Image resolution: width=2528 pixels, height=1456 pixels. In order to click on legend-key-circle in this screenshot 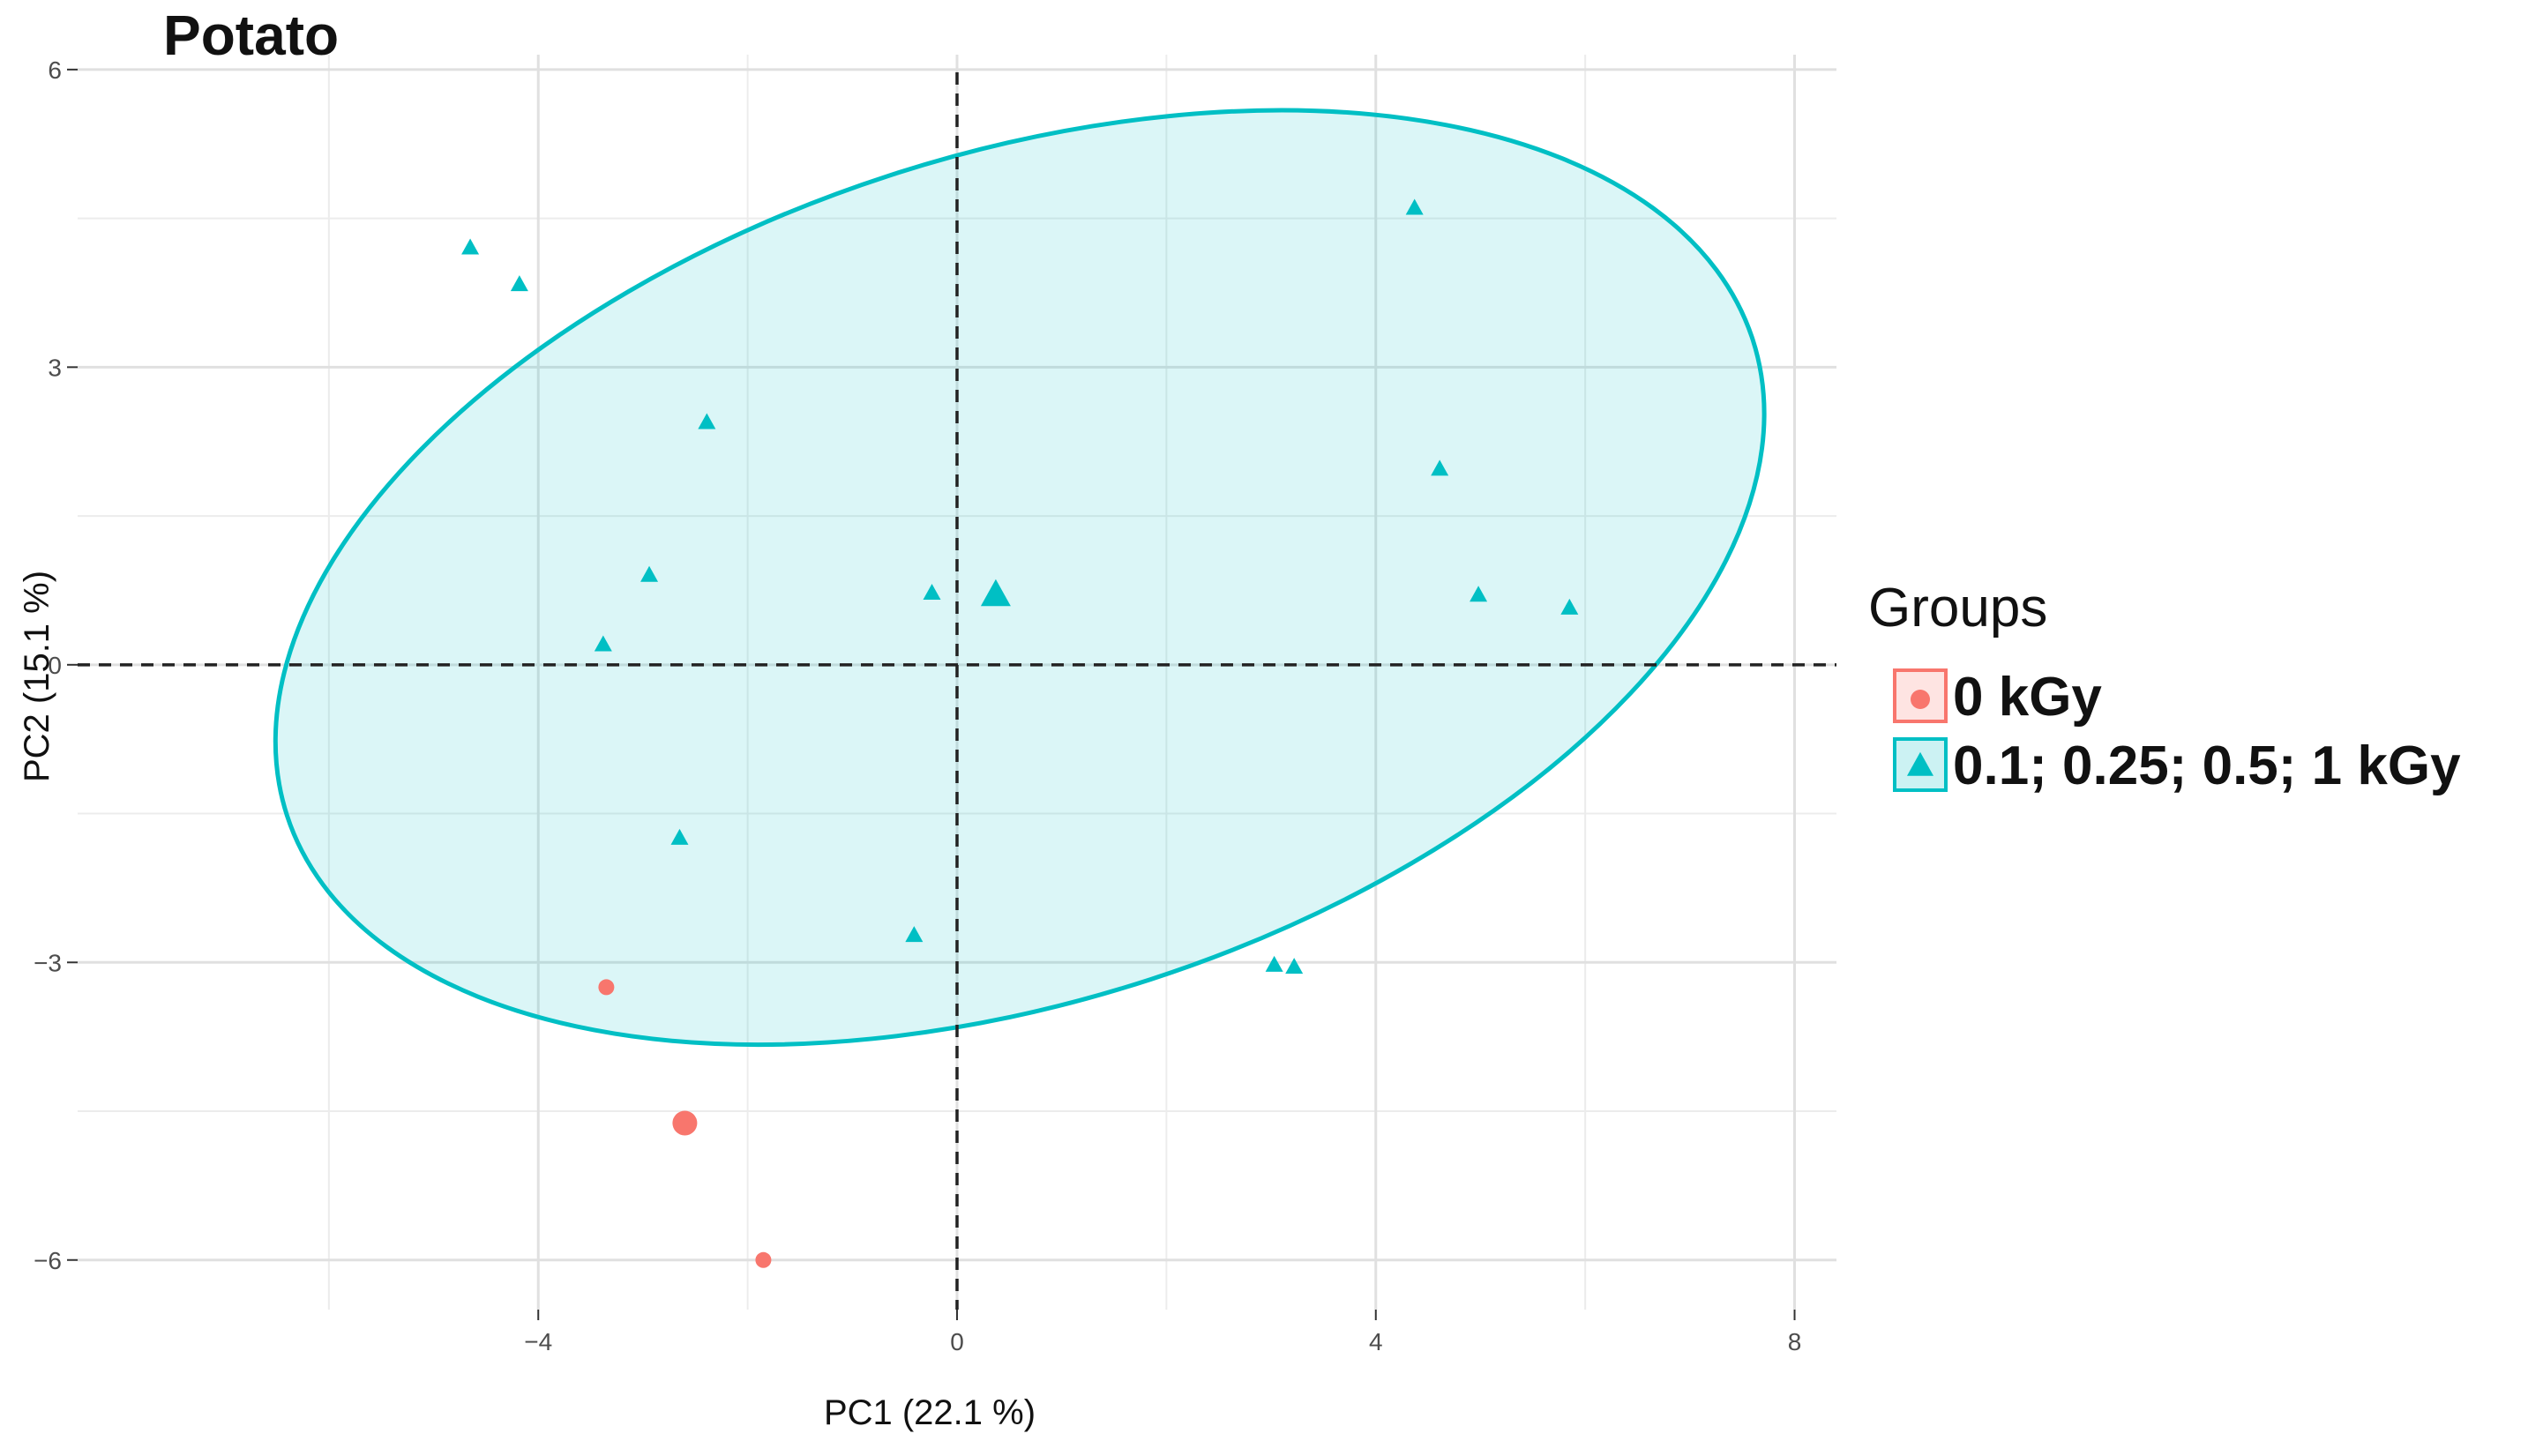, I will do `click(1920, 695)`.